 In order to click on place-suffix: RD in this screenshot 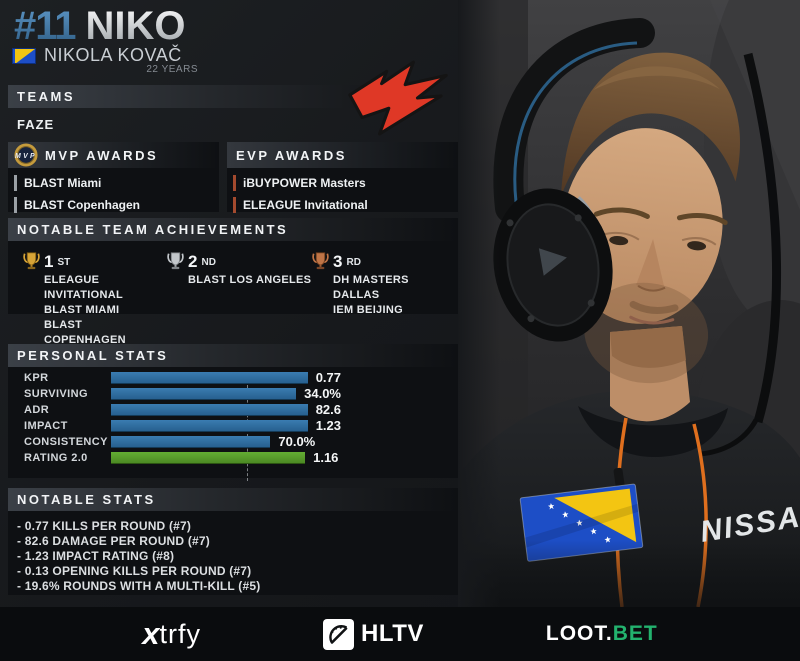, I will do `click(353, 262)`.